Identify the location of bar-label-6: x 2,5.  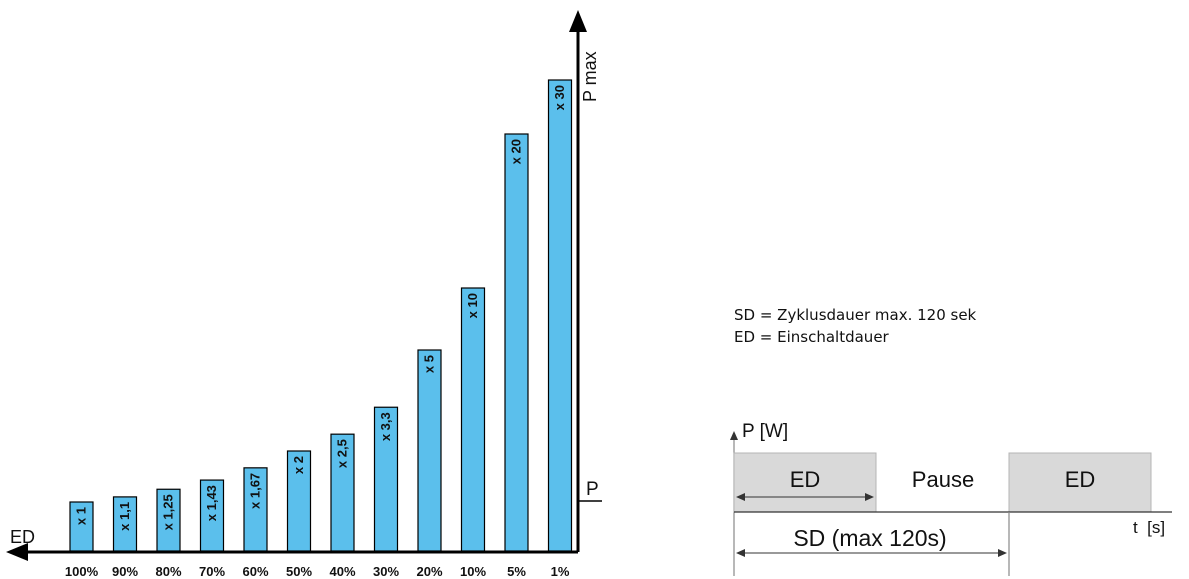
(342, 453).